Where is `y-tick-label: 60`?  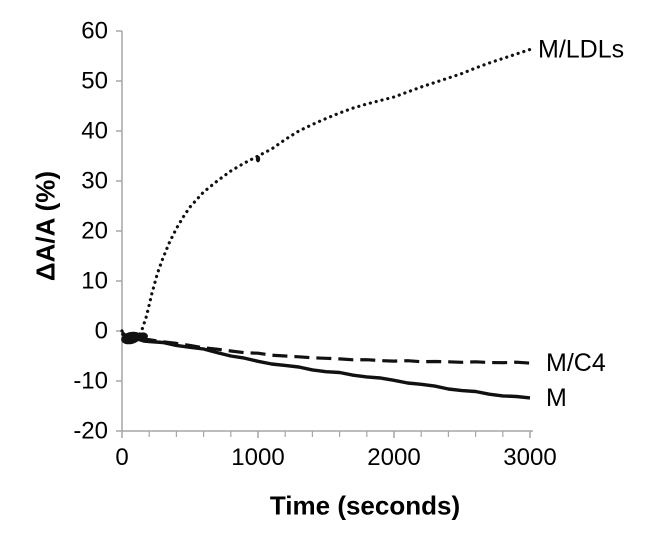
y-tick-label: 60 is located at coordinates (94, 31).